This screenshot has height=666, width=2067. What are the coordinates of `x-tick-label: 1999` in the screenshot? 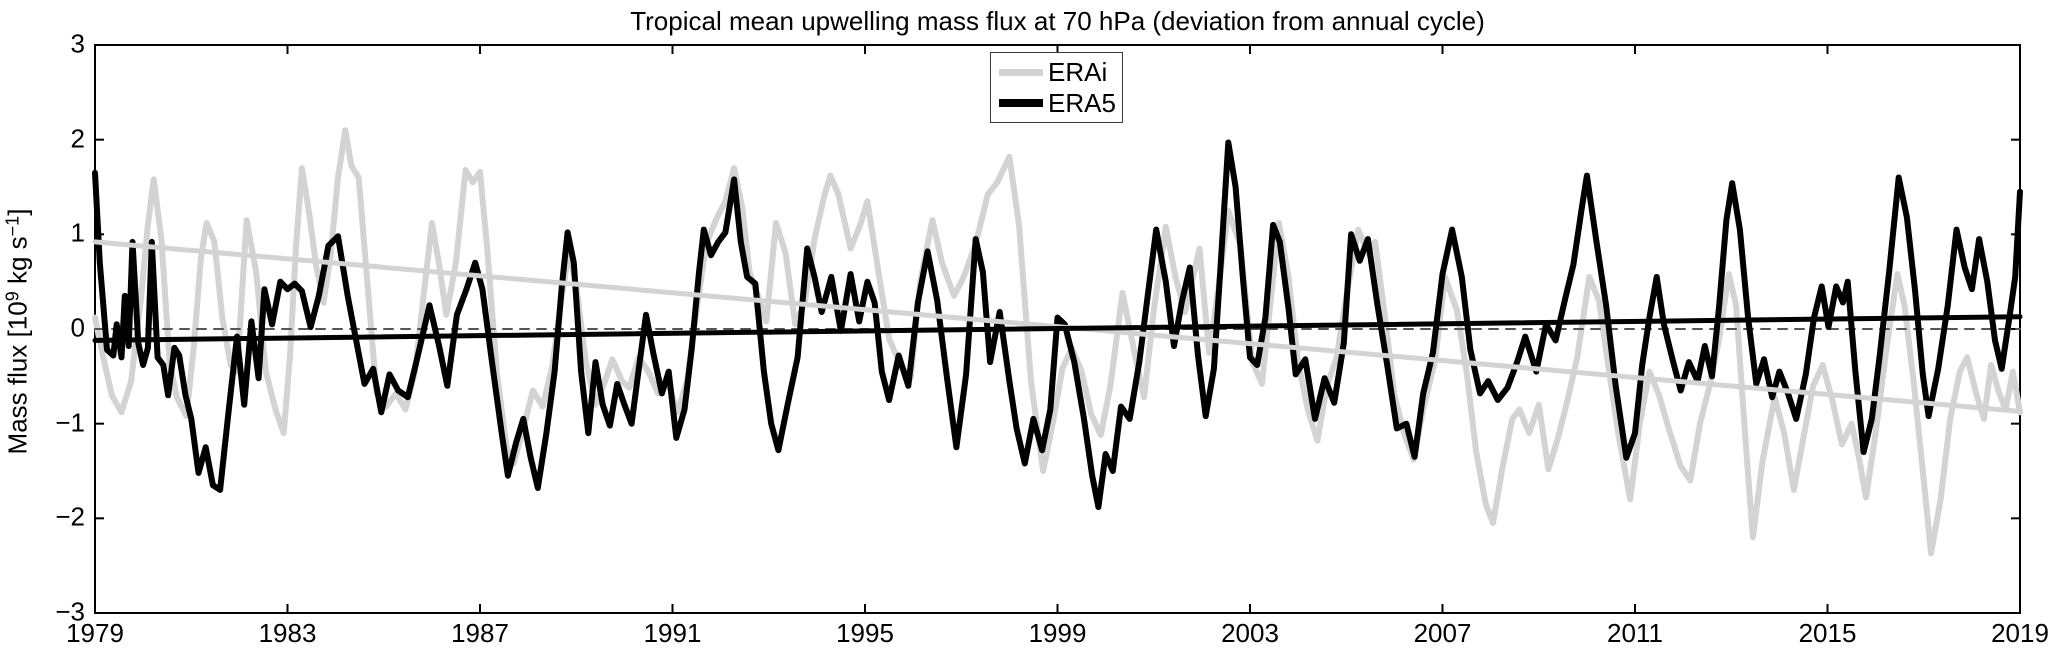 It's located at (1057, 633).